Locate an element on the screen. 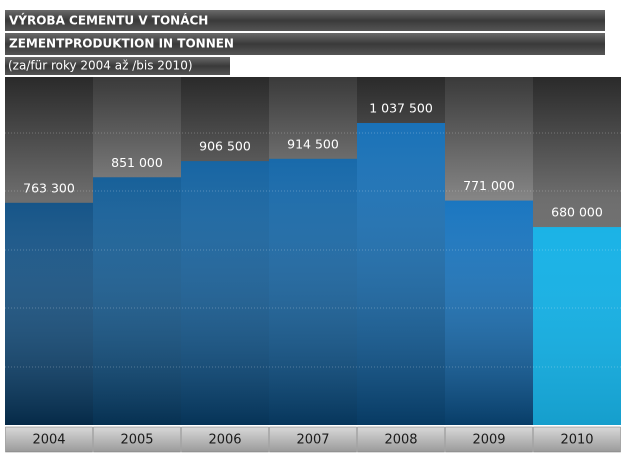 Image resolution: width=621 pixels, height=456 pixels. value-label: 1 037 500 is located at coordinates (401, 108).